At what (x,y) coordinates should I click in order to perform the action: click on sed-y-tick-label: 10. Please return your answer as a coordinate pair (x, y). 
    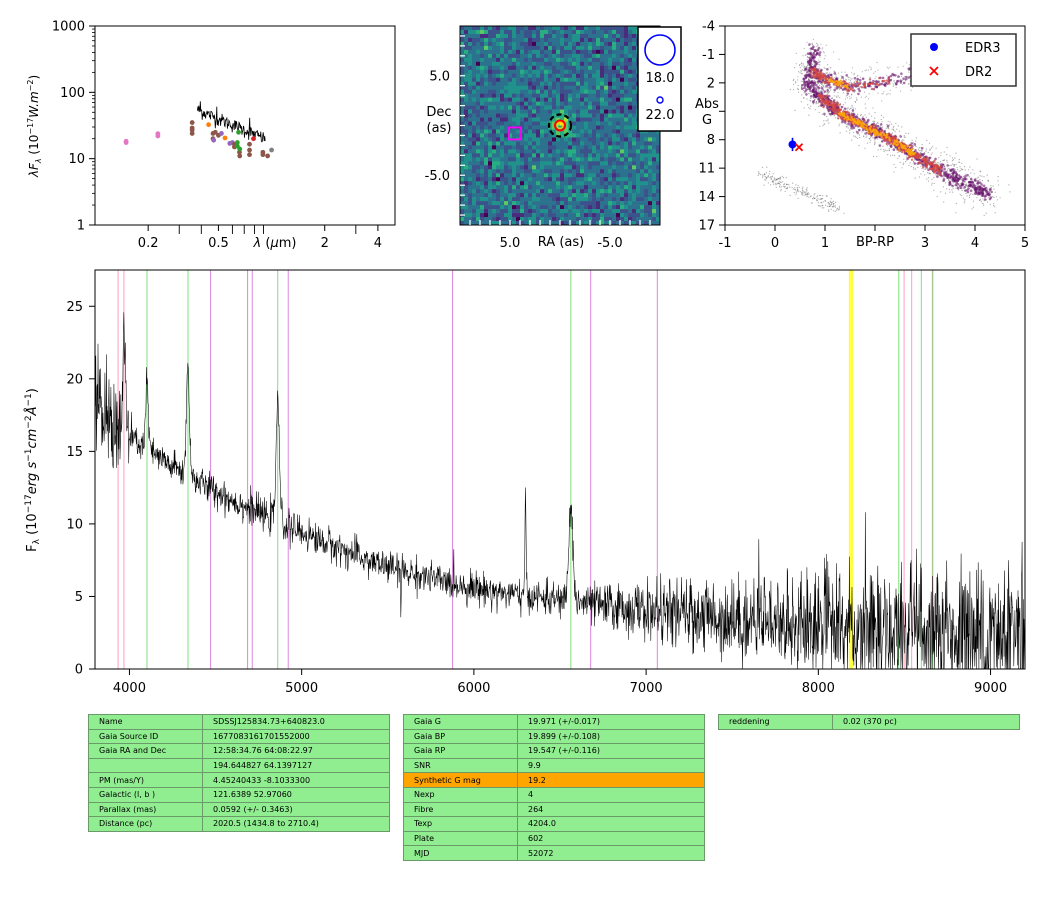
    Looking at the image, I should click on (76, 159).